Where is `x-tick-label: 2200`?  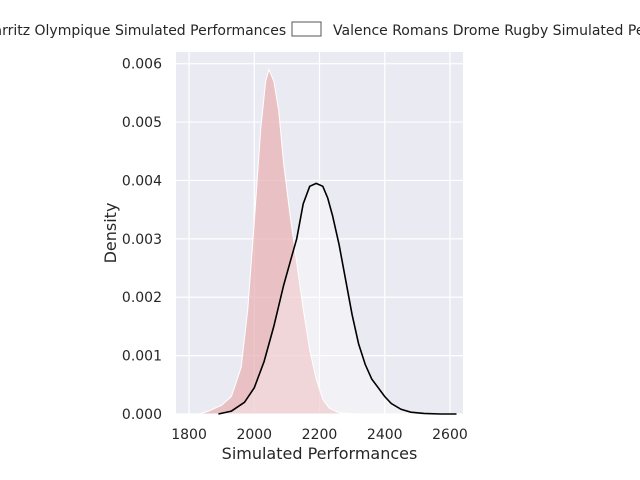 x-tick-label: 2200 is located at coordinates (320, 435).